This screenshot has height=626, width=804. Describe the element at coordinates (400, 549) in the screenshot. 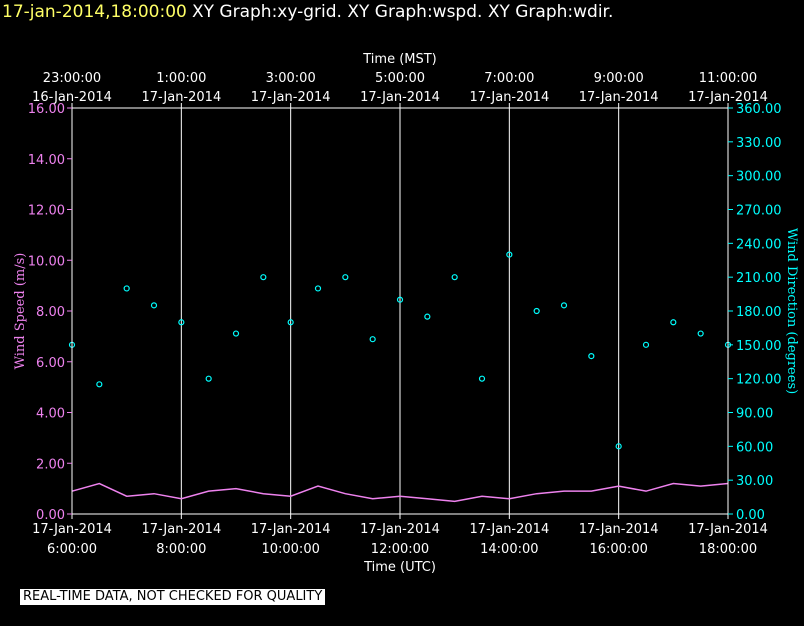

I see `bottom-tick-time: 12:00:00` at that location.